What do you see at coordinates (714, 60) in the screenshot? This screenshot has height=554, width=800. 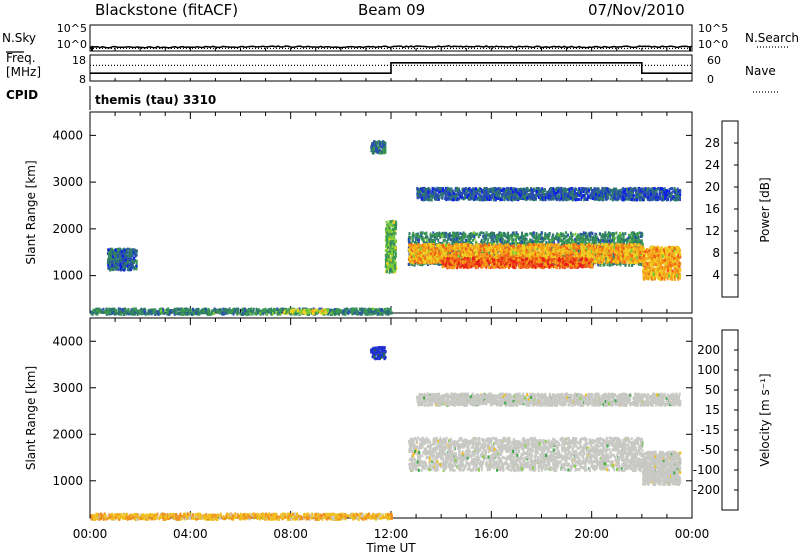 I see `nave-right-tick: 60` at bounding box center [714, 60].